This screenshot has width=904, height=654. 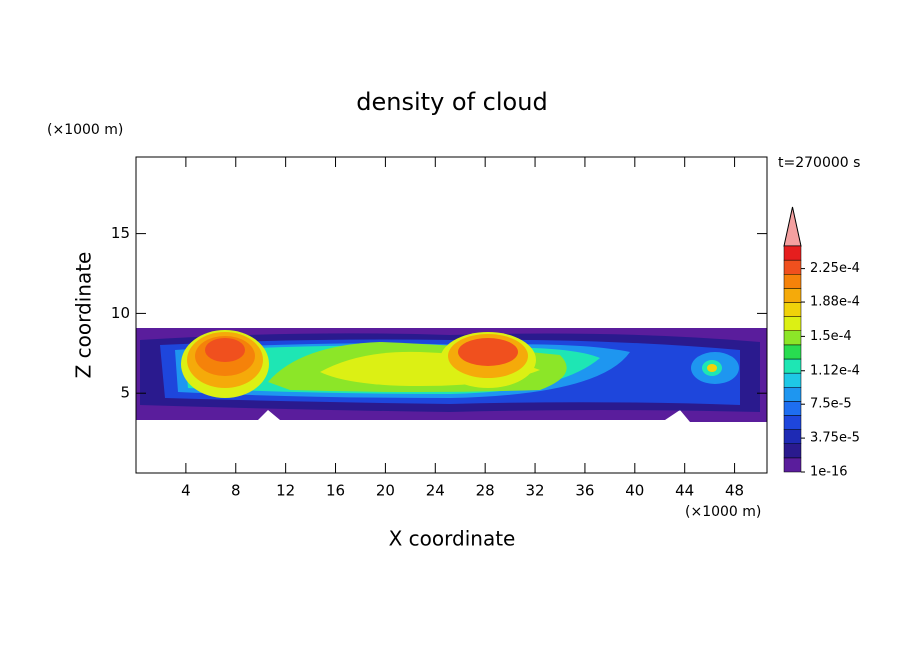 I want to click on time-label: t=270000 s, so click(x=819, y=163).